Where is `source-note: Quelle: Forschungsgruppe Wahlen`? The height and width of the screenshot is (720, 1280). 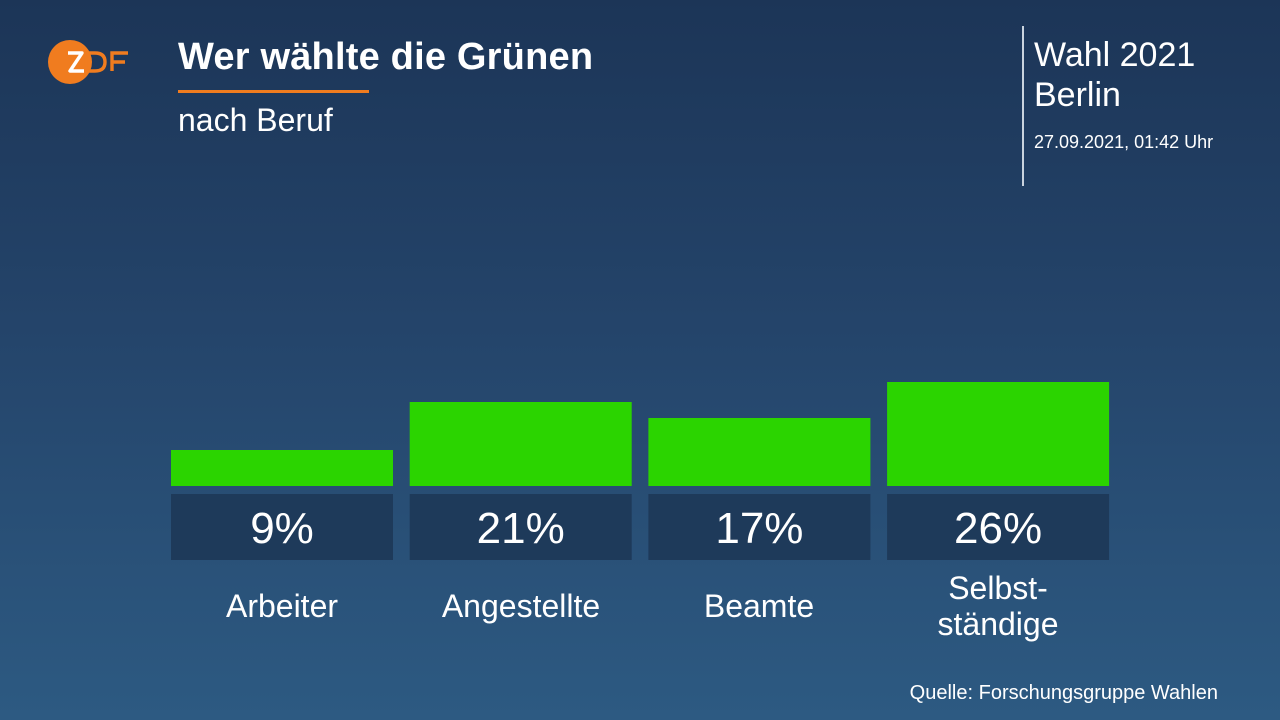 source-note: Quelle: Forschungsgruppe Wahlen is located at coordinates (1063, 693).